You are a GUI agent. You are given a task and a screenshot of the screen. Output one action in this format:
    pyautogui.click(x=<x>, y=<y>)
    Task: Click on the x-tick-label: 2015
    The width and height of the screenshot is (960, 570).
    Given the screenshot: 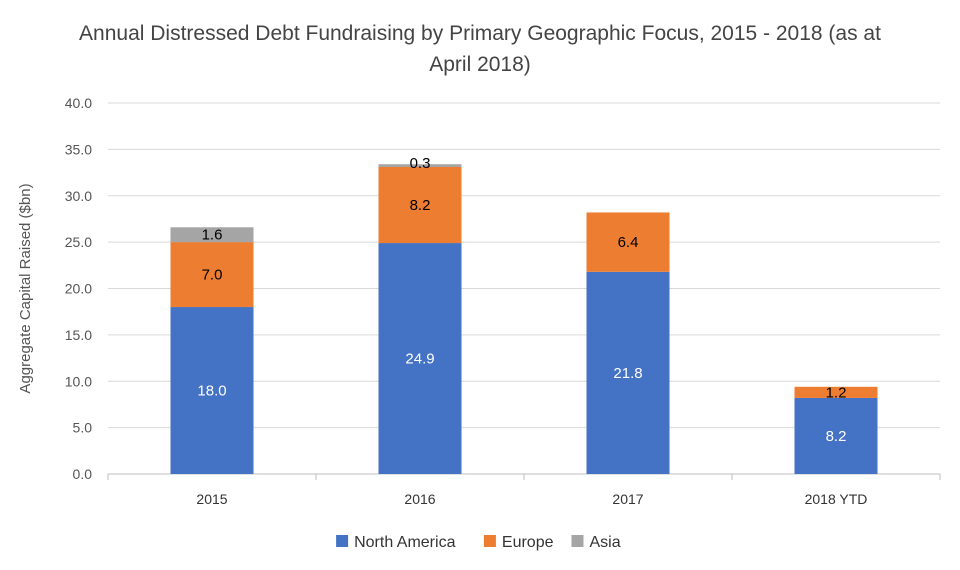 What is the action you would take?
    pyautogui.click(x=211, y=499)
    